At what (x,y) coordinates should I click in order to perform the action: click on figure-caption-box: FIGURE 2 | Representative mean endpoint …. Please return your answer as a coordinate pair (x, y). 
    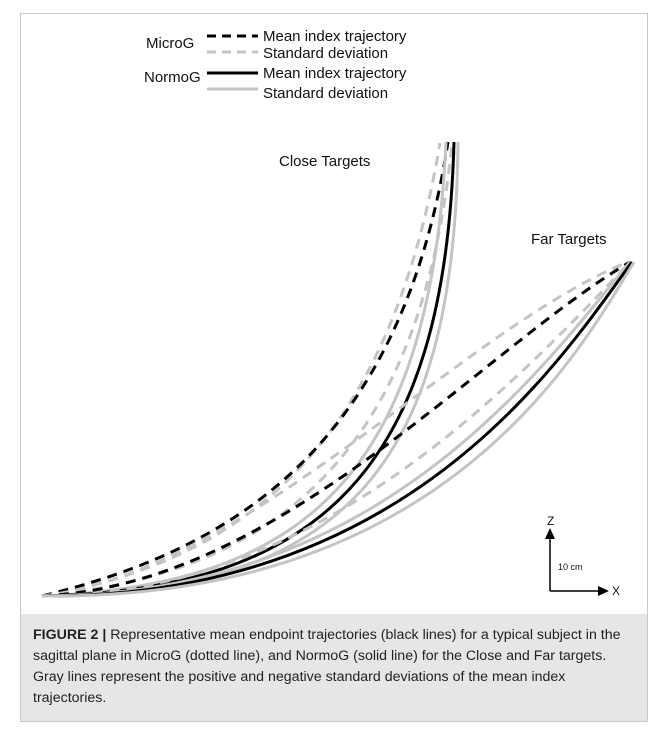
    Looking at the image, I should click on (334, 667).